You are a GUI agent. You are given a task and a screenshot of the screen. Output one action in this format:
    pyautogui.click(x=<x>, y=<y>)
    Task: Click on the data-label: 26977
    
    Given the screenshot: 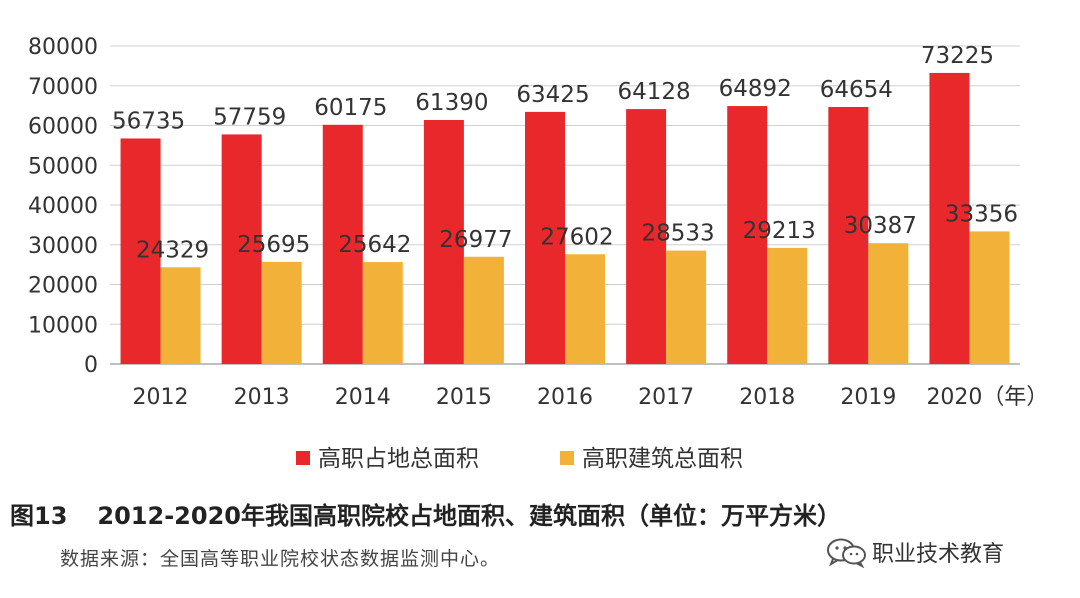 What is the action you would take?
    pyautogui.click(x=475, y=240)
    